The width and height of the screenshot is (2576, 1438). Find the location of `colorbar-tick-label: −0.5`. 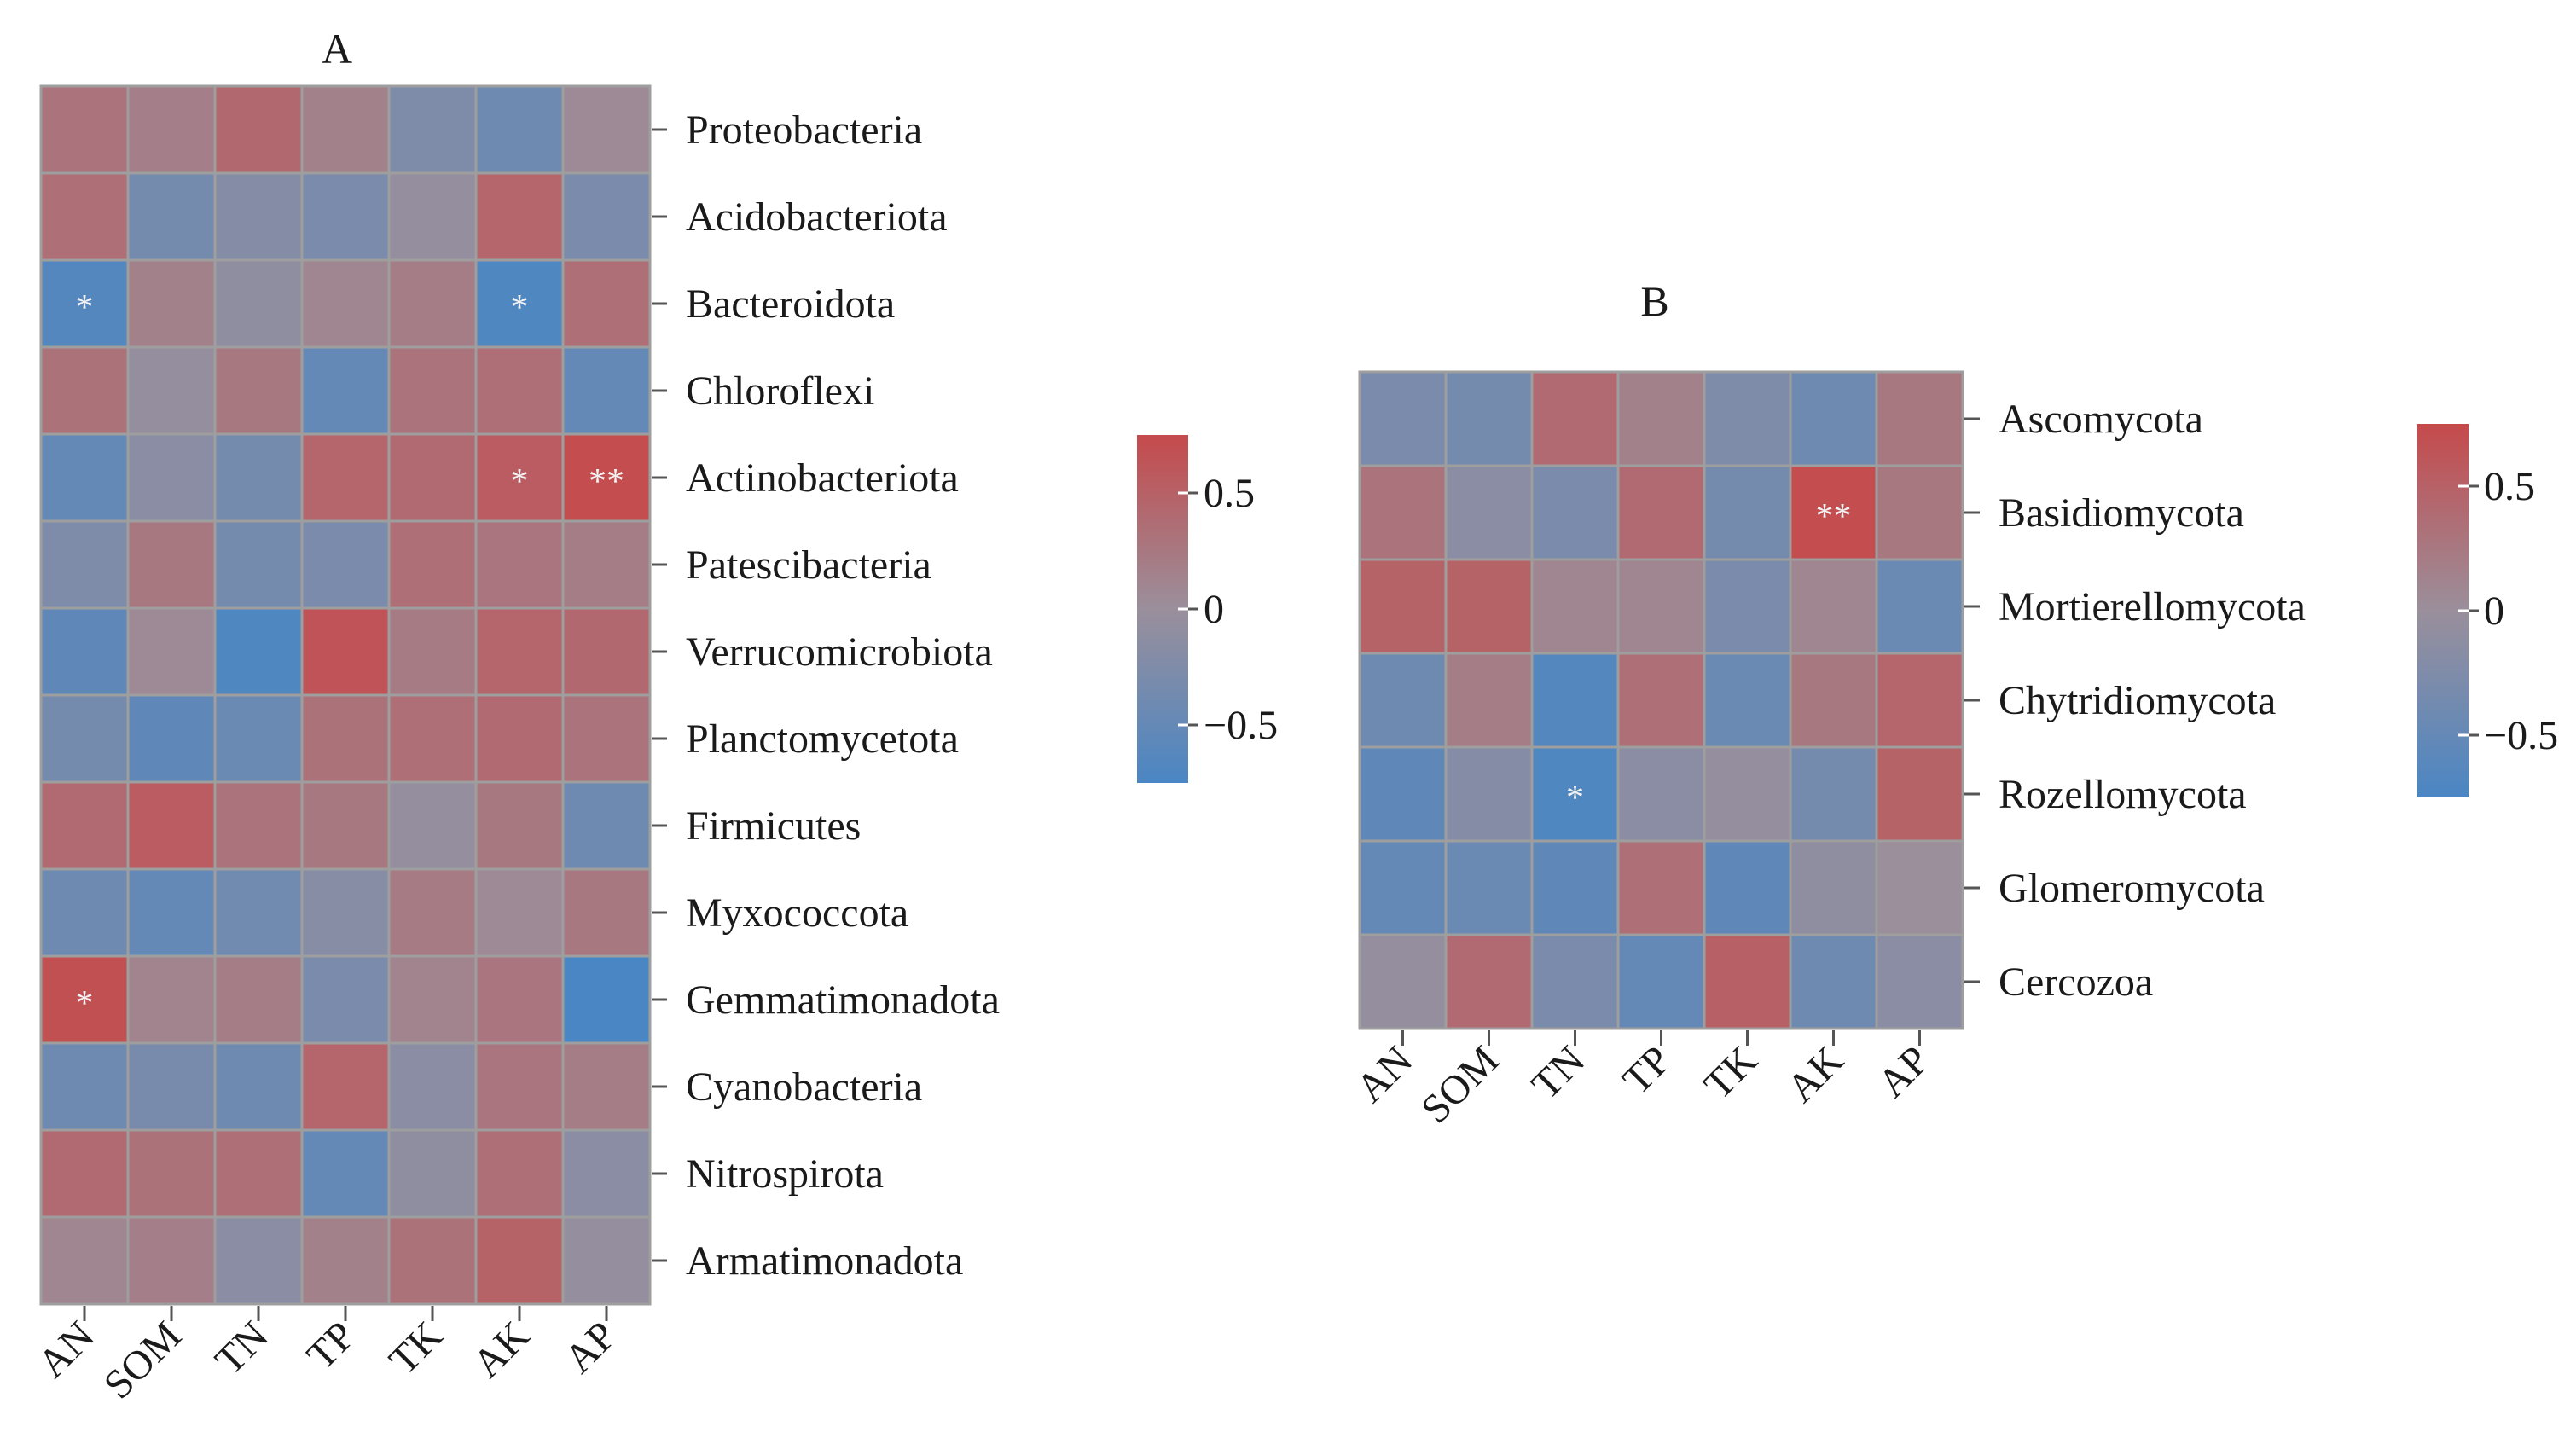

colorbar-tick-label: −0.5 is located at coordinates (1241, 725).